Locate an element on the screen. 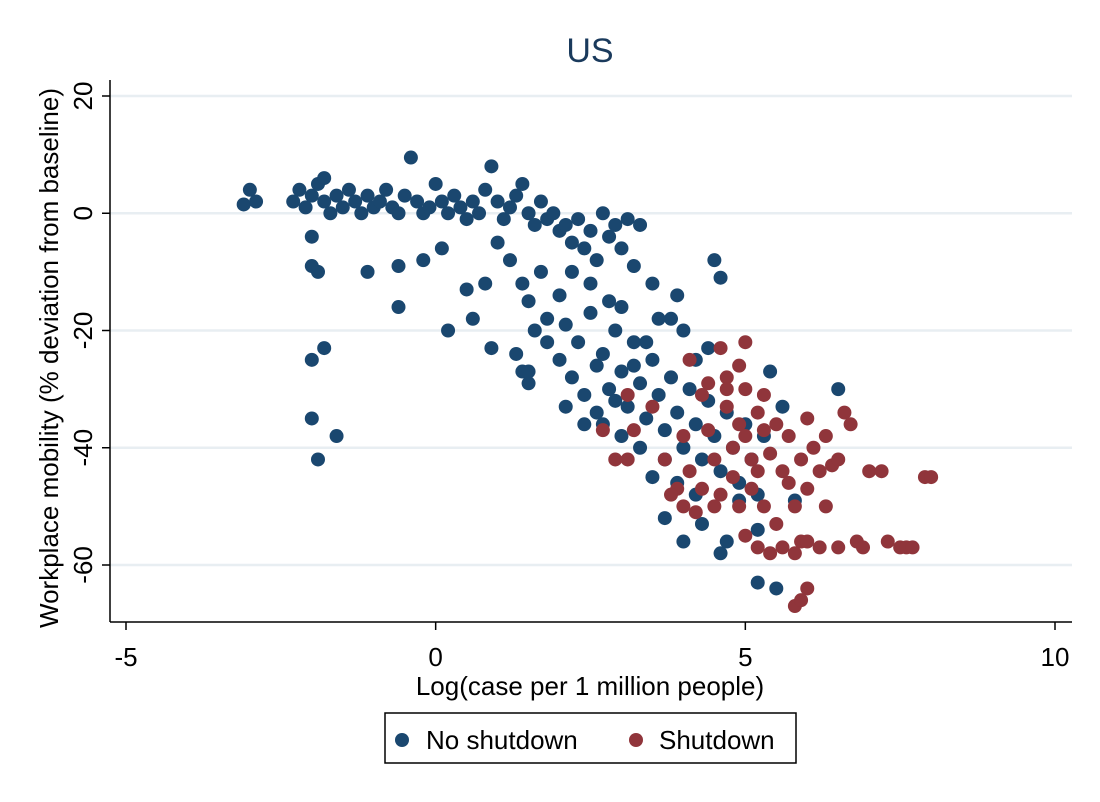 The image size is (1100, 802). legend: No shutdown Shutdown is located at coordinates (590, 738).